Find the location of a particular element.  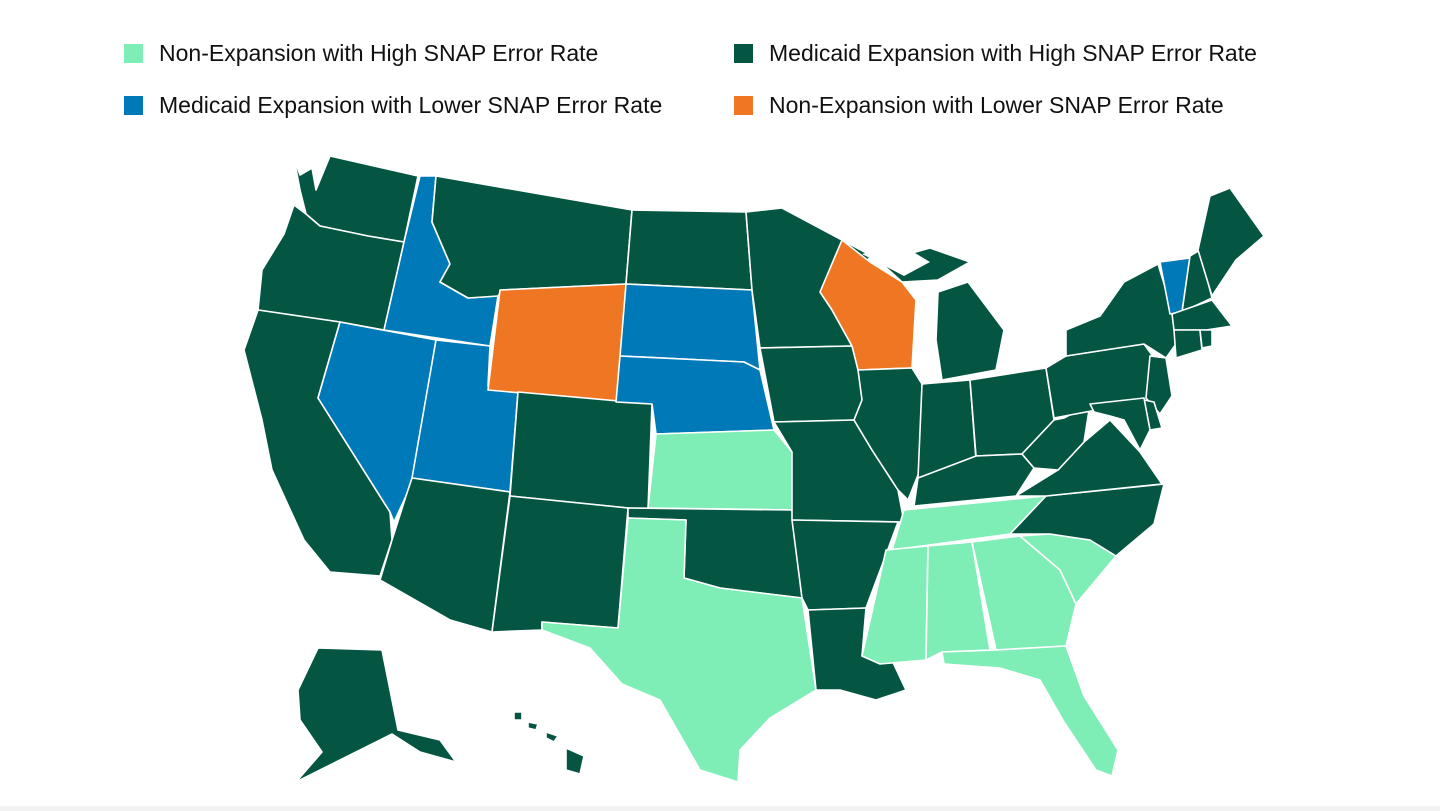

bottom-strip is located at coordinates (720, 808).